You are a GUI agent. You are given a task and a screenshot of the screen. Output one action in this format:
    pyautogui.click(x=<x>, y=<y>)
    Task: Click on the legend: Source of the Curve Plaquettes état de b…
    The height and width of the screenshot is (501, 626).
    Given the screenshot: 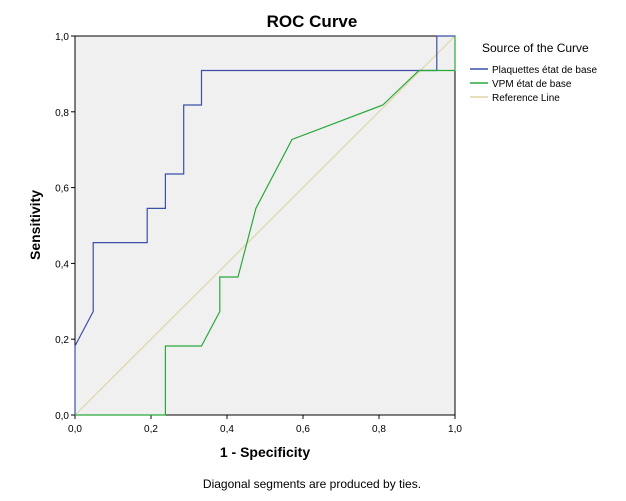 What is the action you would take?
    pyautogui.click(x=534, y=72)
    